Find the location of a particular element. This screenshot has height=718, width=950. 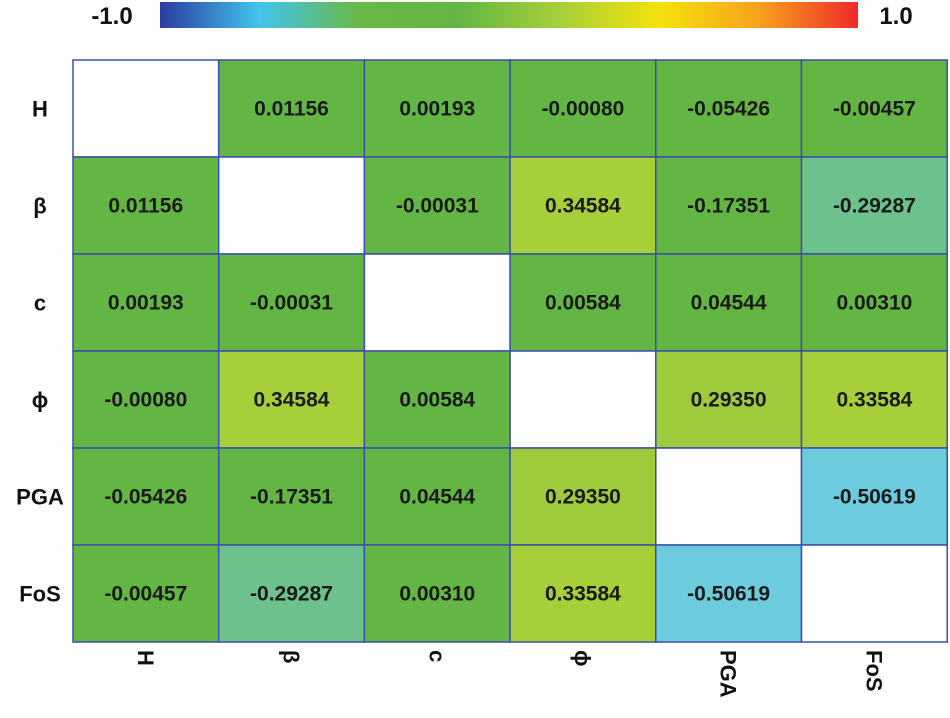

row-label-3: ϕ is located at coordinates (40, 400).